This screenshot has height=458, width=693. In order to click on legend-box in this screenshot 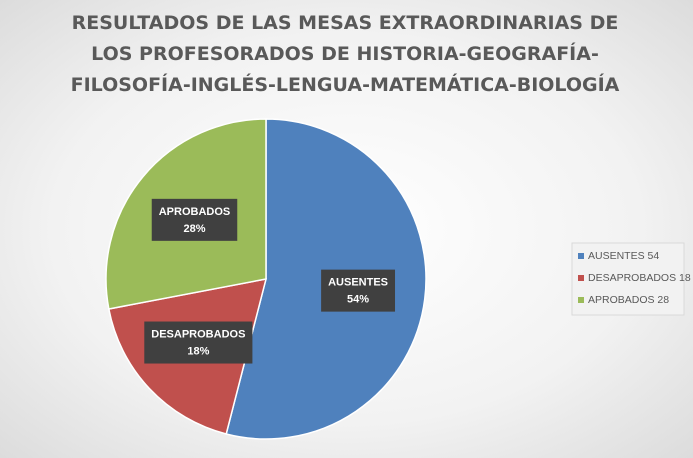, I will do `click(628, 279)`.